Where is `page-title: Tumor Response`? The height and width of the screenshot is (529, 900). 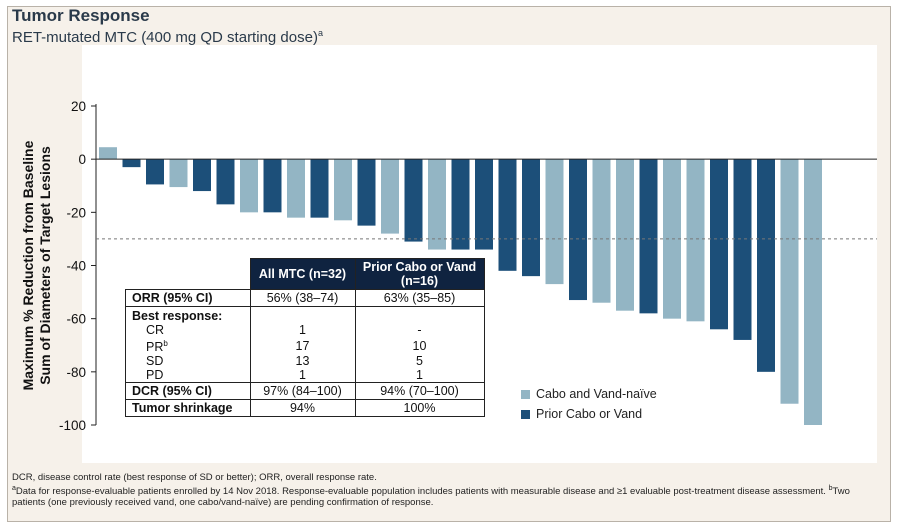
page-title: Tumor Response is located at coordinates (81, 15).